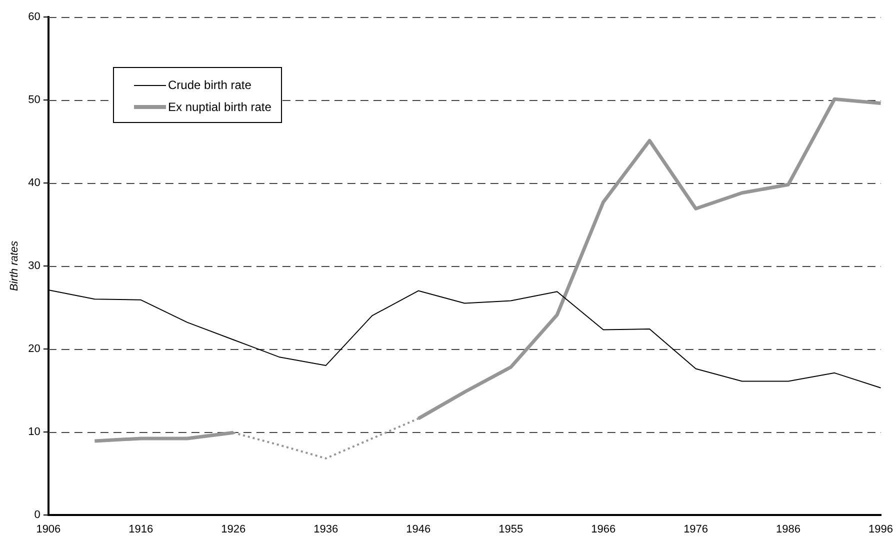 Image resolution: width=896 pixels, height=539 pixels. I want to click on x-tick-label: 1906, so click(48, 529).